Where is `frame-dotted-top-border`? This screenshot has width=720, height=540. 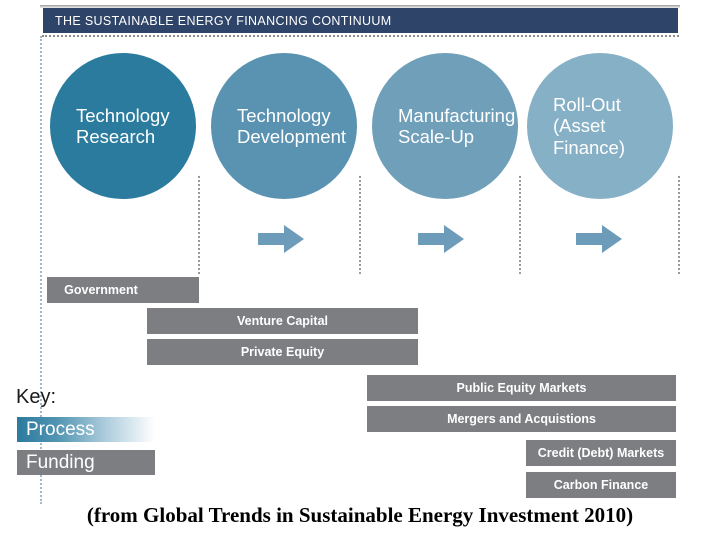
frame-dotted-top-border is located at coordinates (360, 36).